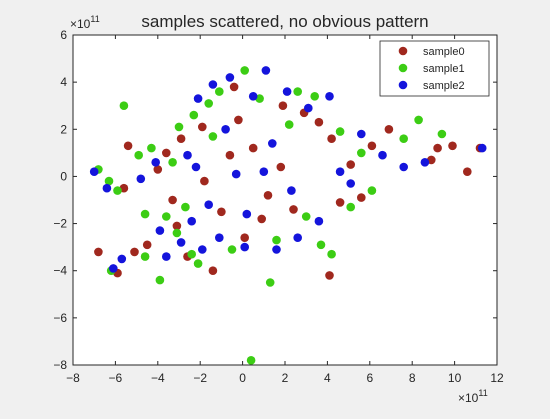 The width and height of the screenshot is (550, 419). I want to click on legend-label-sample2: sample2, so click(444, 86).